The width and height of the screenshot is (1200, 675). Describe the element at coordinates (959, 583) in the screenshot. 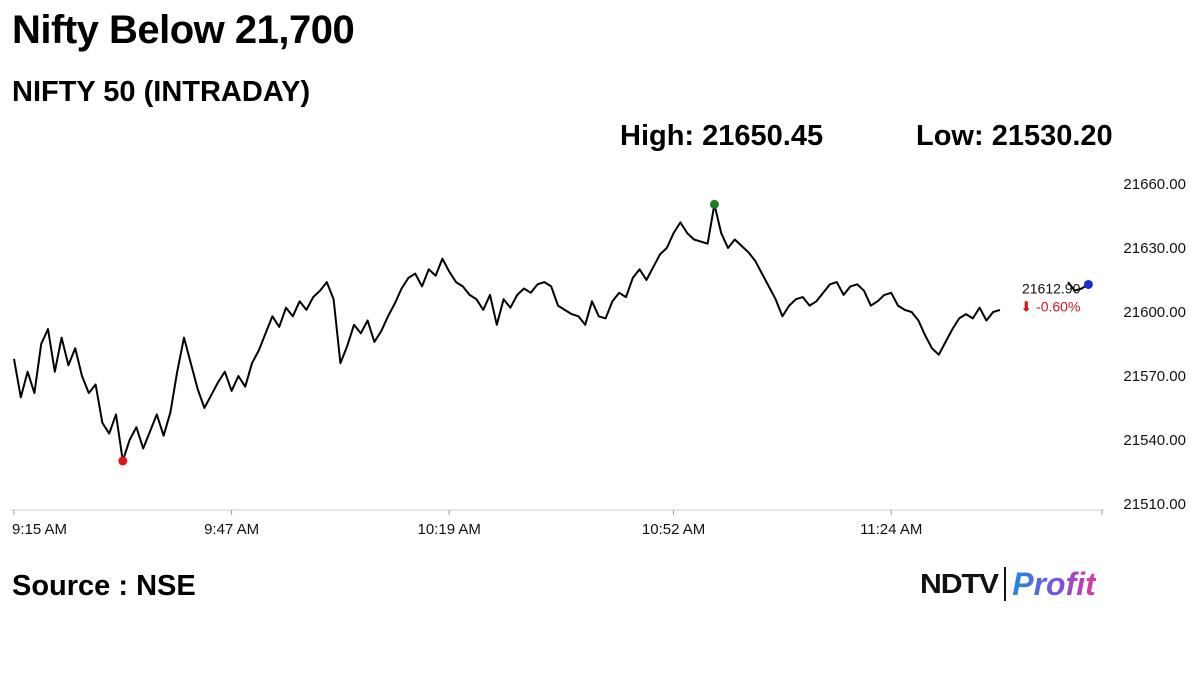

I see `brand-ndtv: NDTV` at that location.